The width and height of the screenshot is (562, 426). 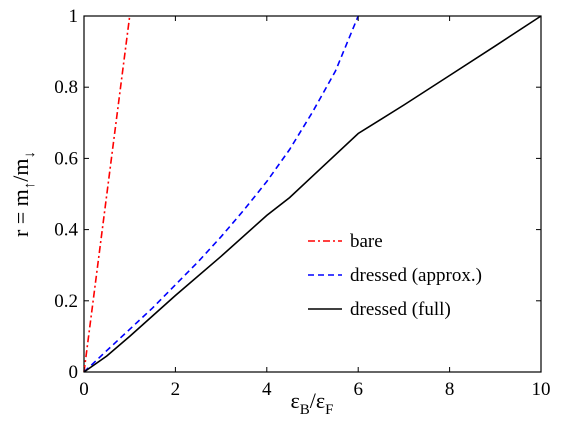 What do you see at coordinates (74, 16) in the screenshot?
I see `y-tick-label: 1` at bounding box center [74, 16].